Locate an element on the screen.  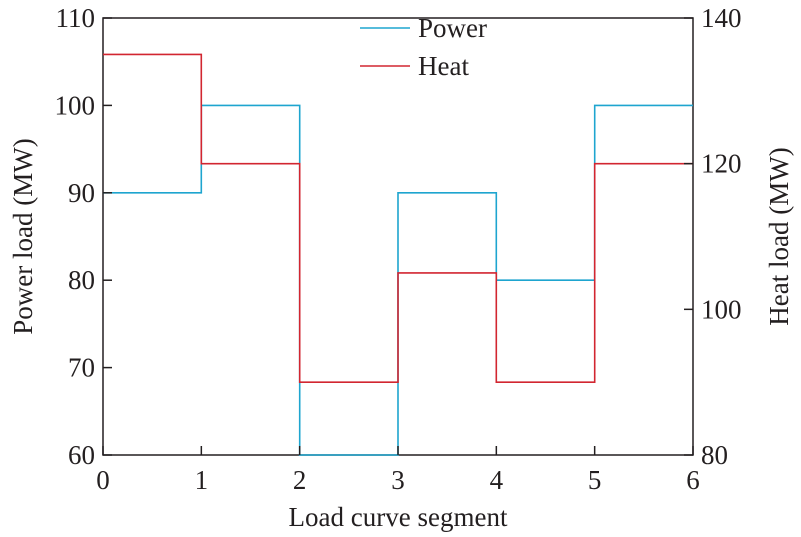
y-right-tick-label: 120 is located at coordinates (721, 164).